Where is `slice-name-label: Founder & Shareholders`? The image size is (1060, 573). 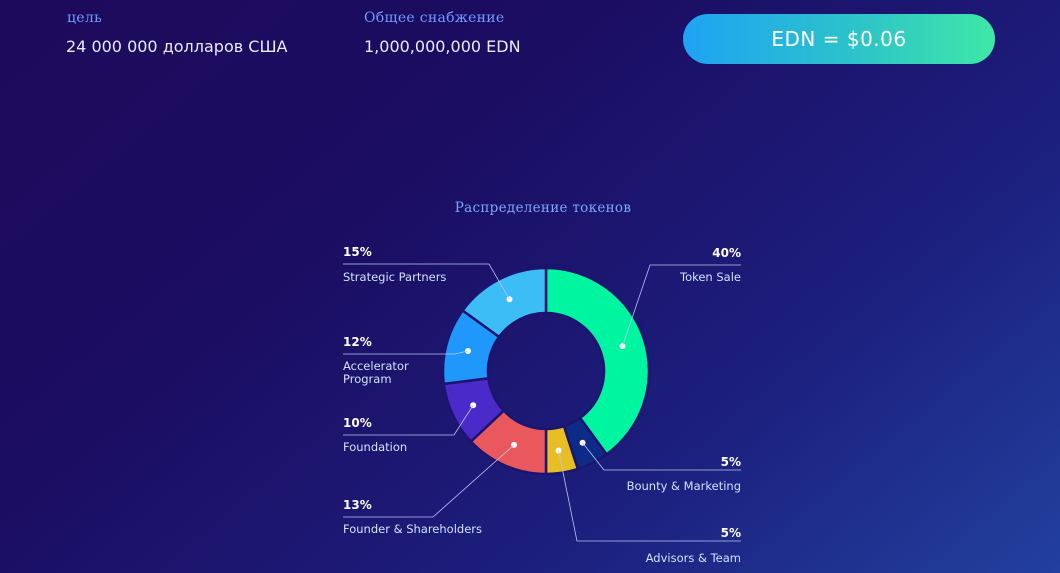
slice-name-label: Founder & Shareholders is located at coordinates (412, 529).